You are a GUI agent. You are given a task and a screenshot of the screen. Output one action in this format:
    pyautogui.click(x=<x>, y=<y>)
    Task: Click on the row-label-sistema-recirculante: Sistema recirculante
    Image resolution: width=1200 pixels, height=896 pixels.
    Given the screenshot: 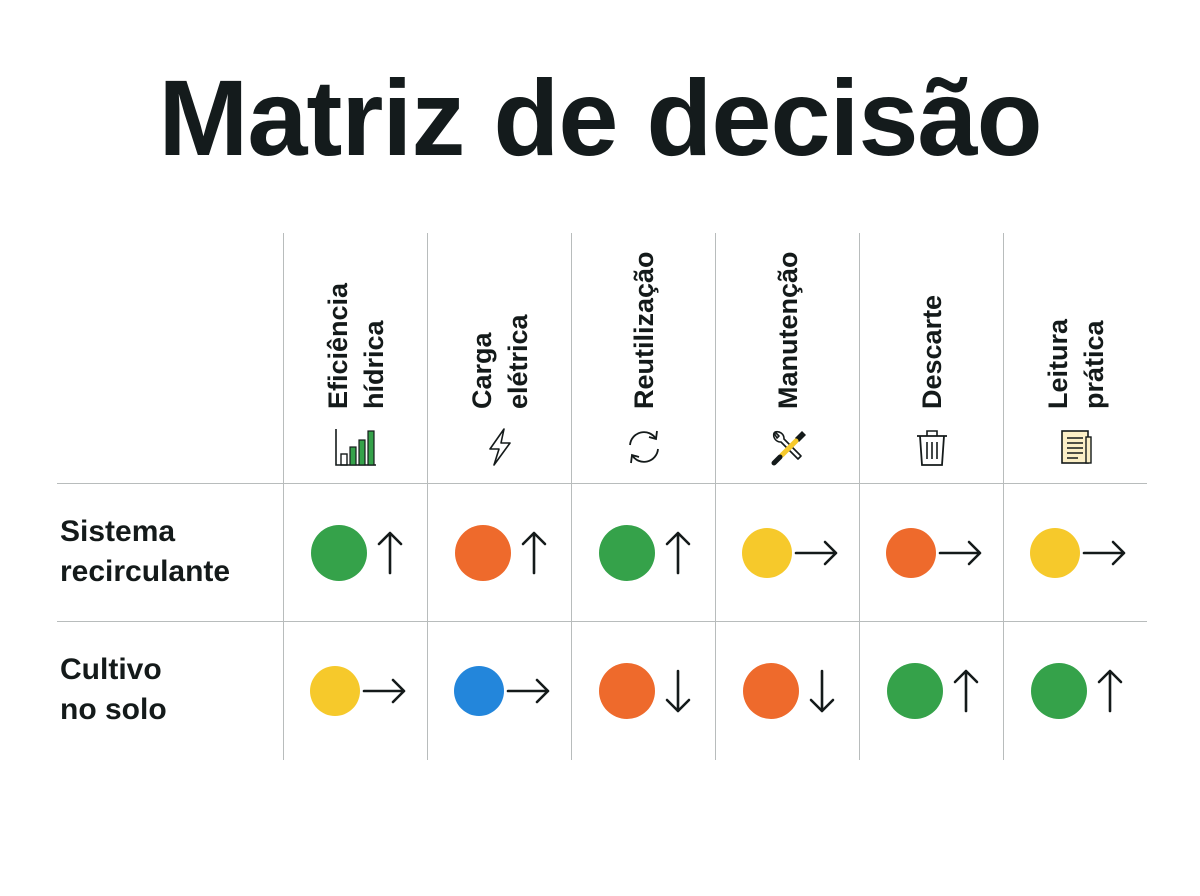 What is the action you would take?
    pyautogui.click(x=145, y=551)
    